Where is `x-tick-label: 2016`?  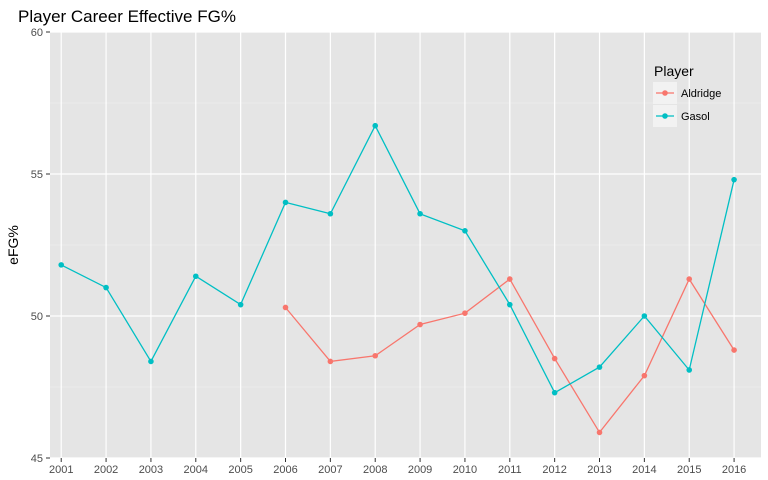 x-tick-label: 2016 is located at coordinates (734, 470).